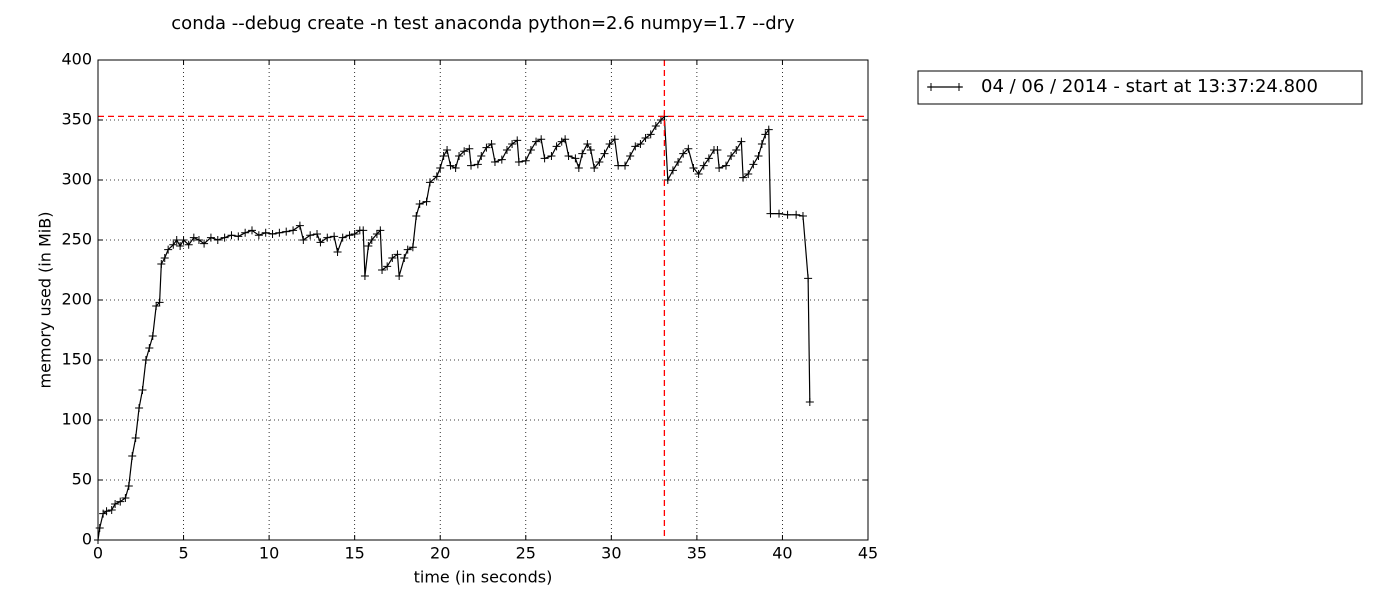  Describe the element at coordinates (76, 119) in the screenshot. I see `y-tick-label: 350` at that location.